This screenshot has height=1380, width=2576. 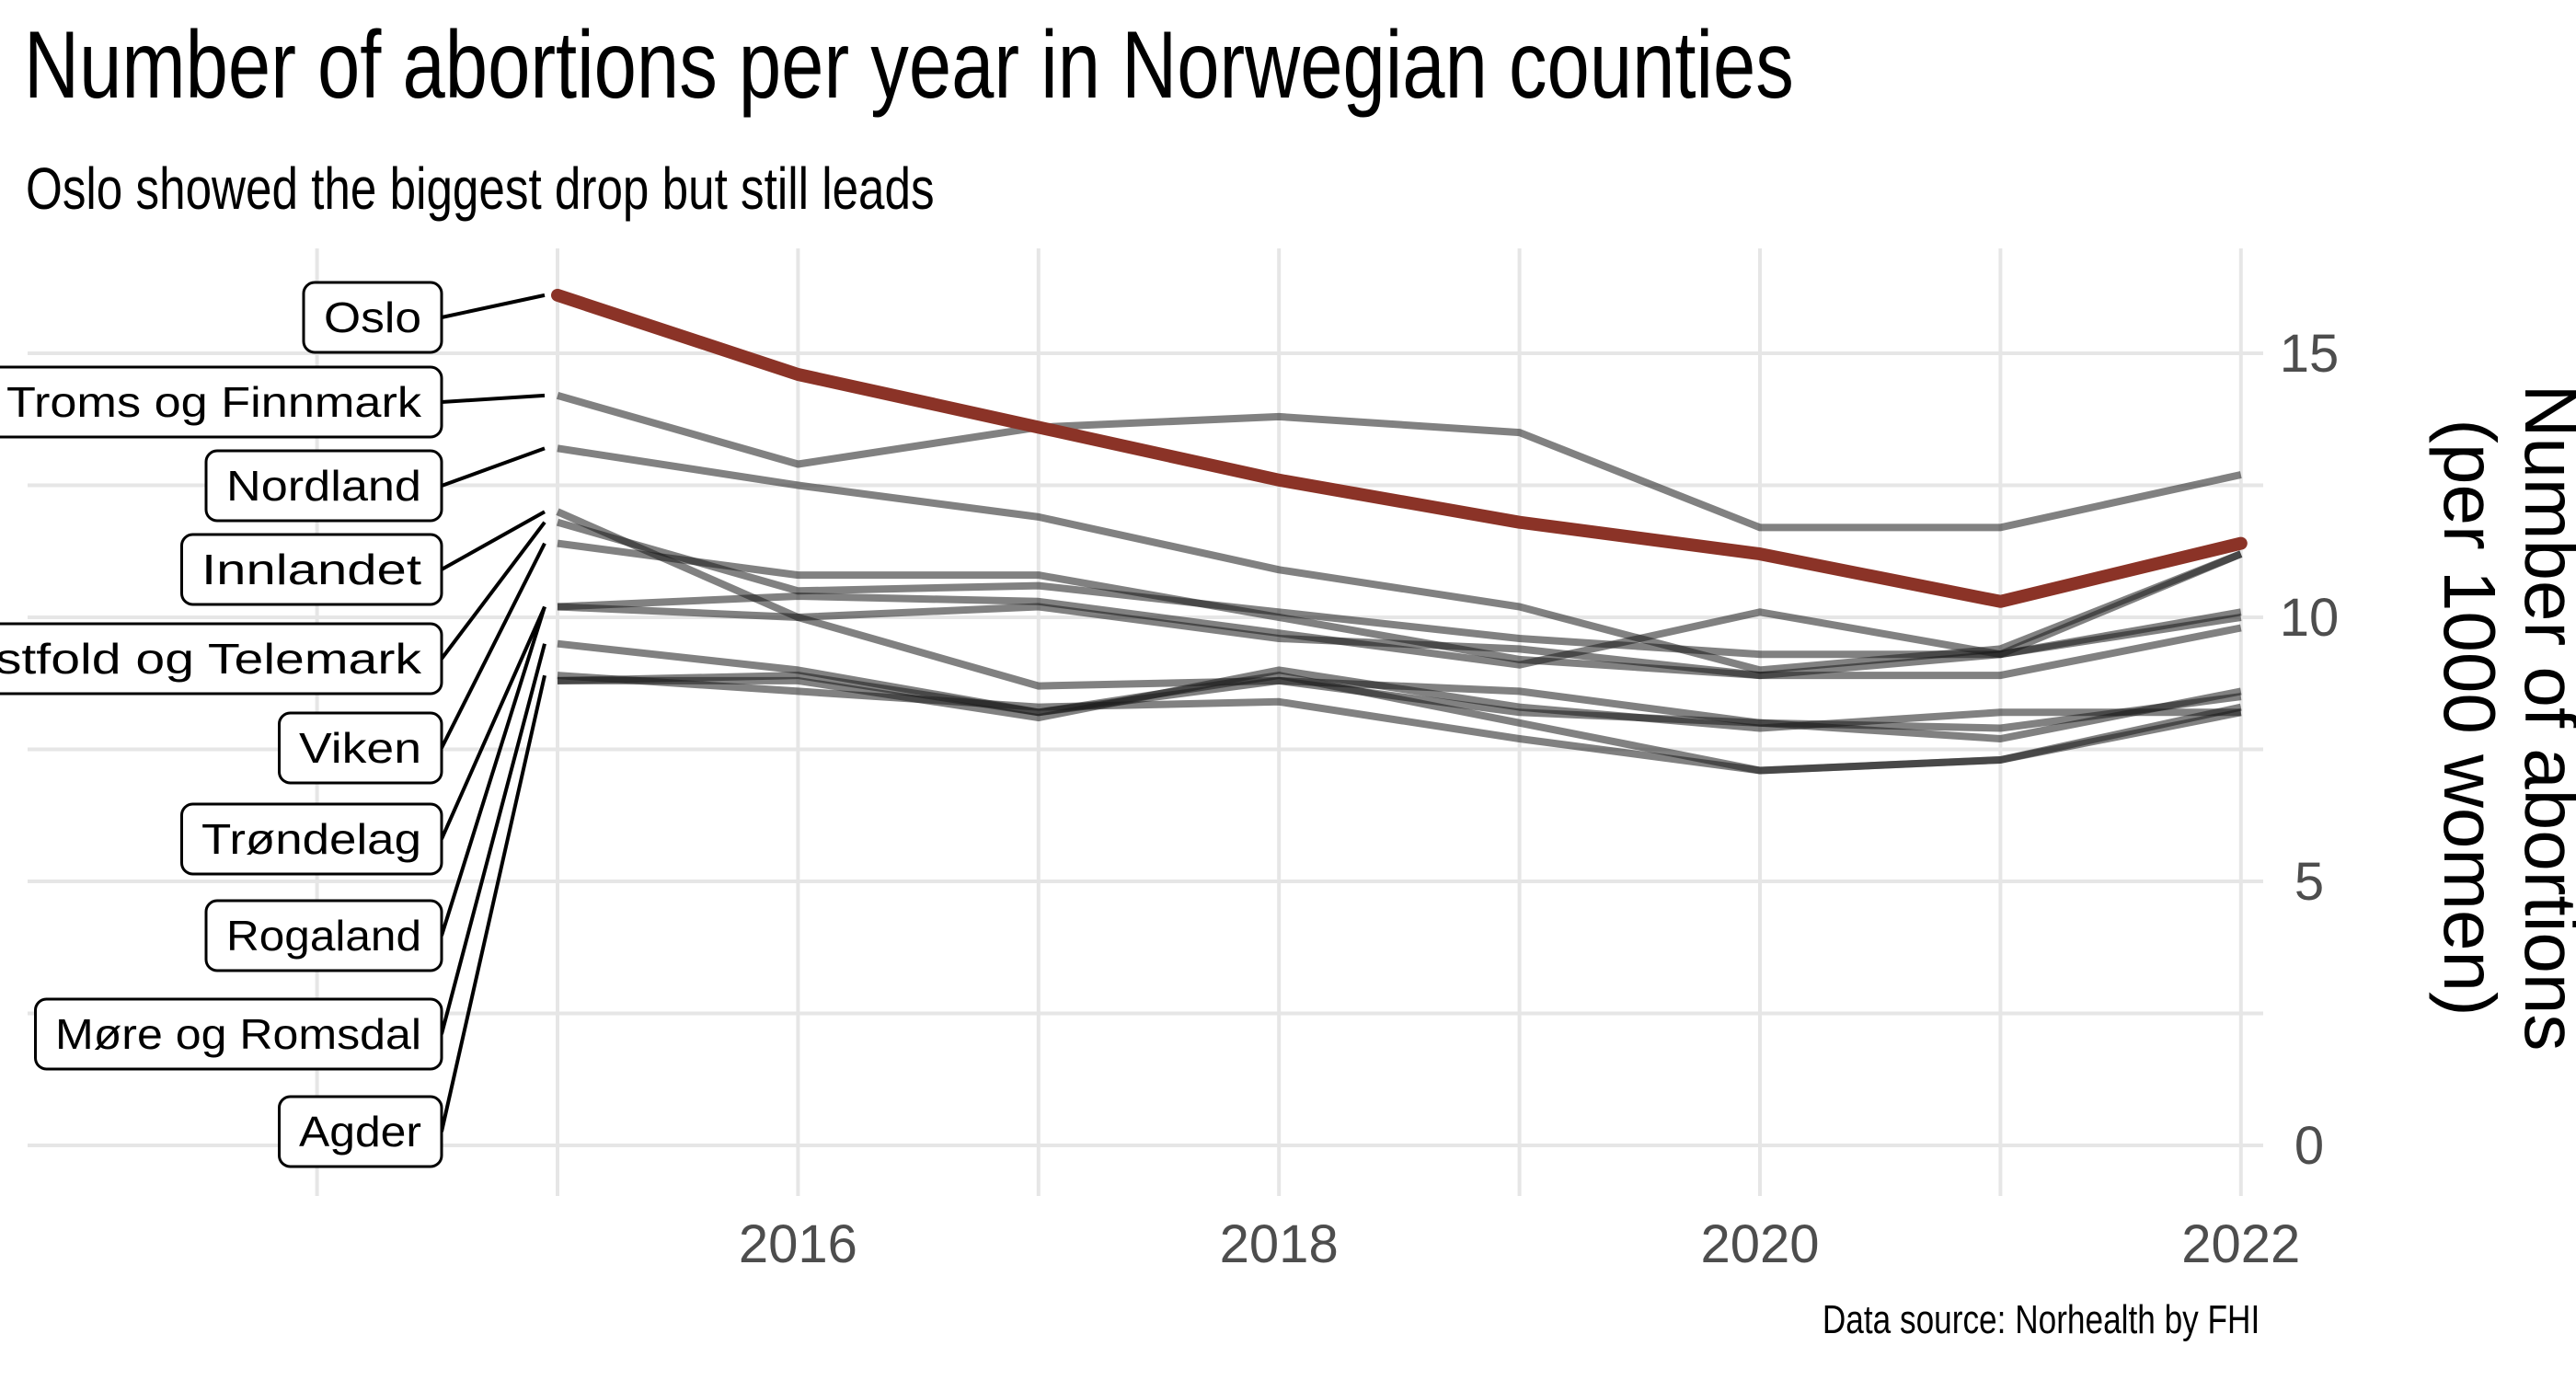 I want to click on y-tick-label: 0, so click(x=2309, y=1146).